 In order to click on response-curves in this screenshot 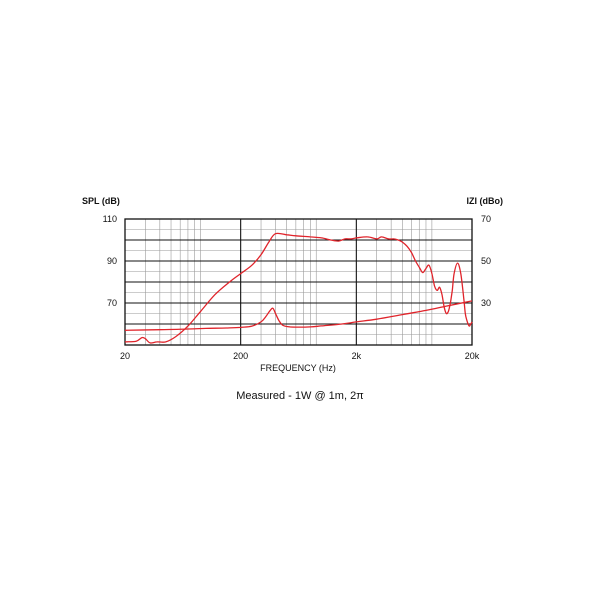, I will do `click(298, 288)`.